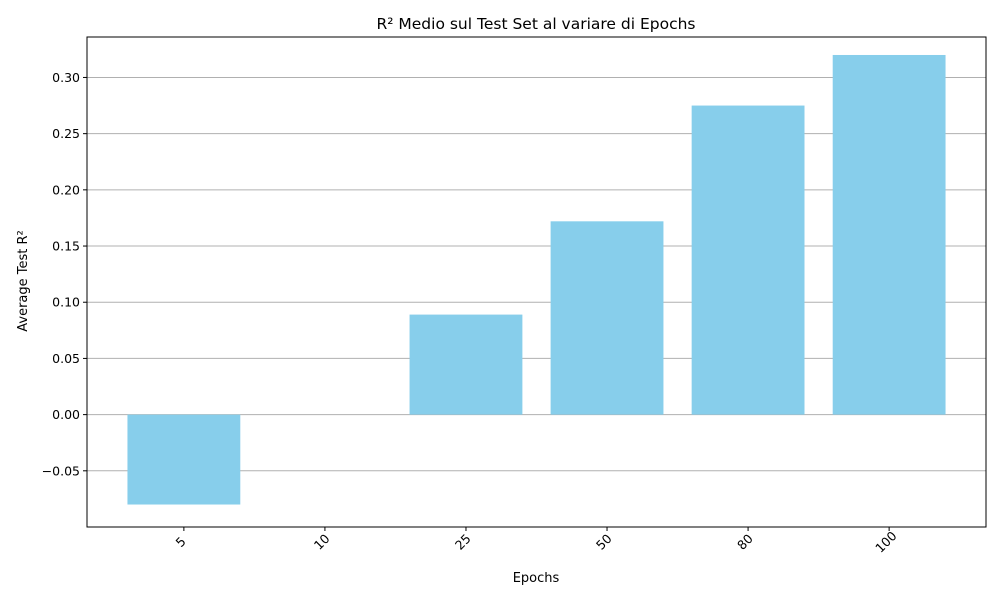  I want to click on y-tick-label: 0.20, so click(66, 189).